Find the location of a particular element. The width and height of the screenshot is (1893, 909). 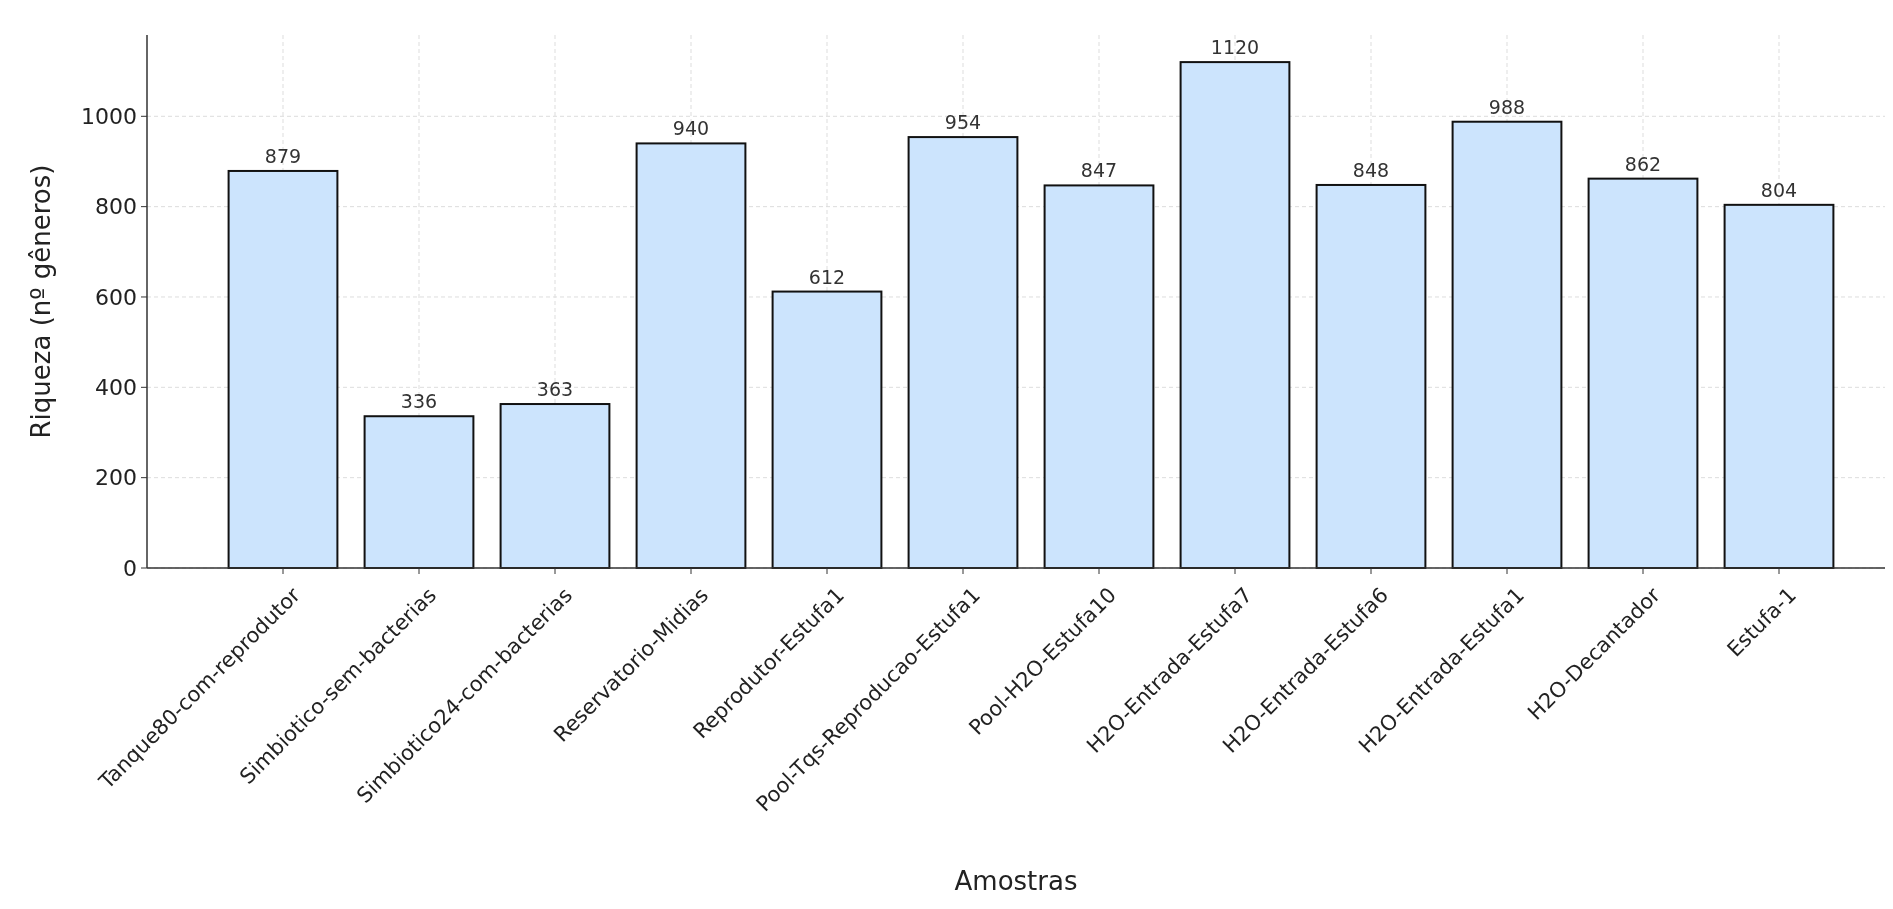

y-tick-label: 200 is located at coordinates (116, 478).